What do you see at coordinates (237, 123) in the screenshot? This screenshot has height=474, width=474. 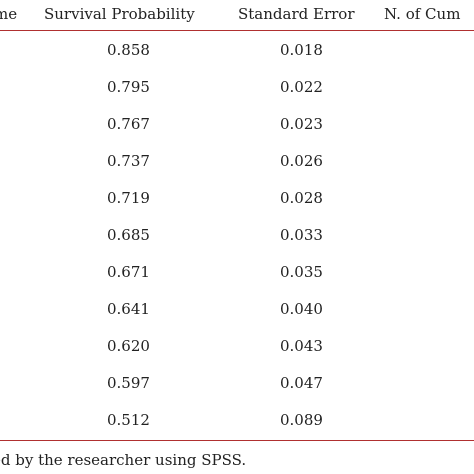 I see `table-row: 0.767 0.023` at bounding box center [237, 123].